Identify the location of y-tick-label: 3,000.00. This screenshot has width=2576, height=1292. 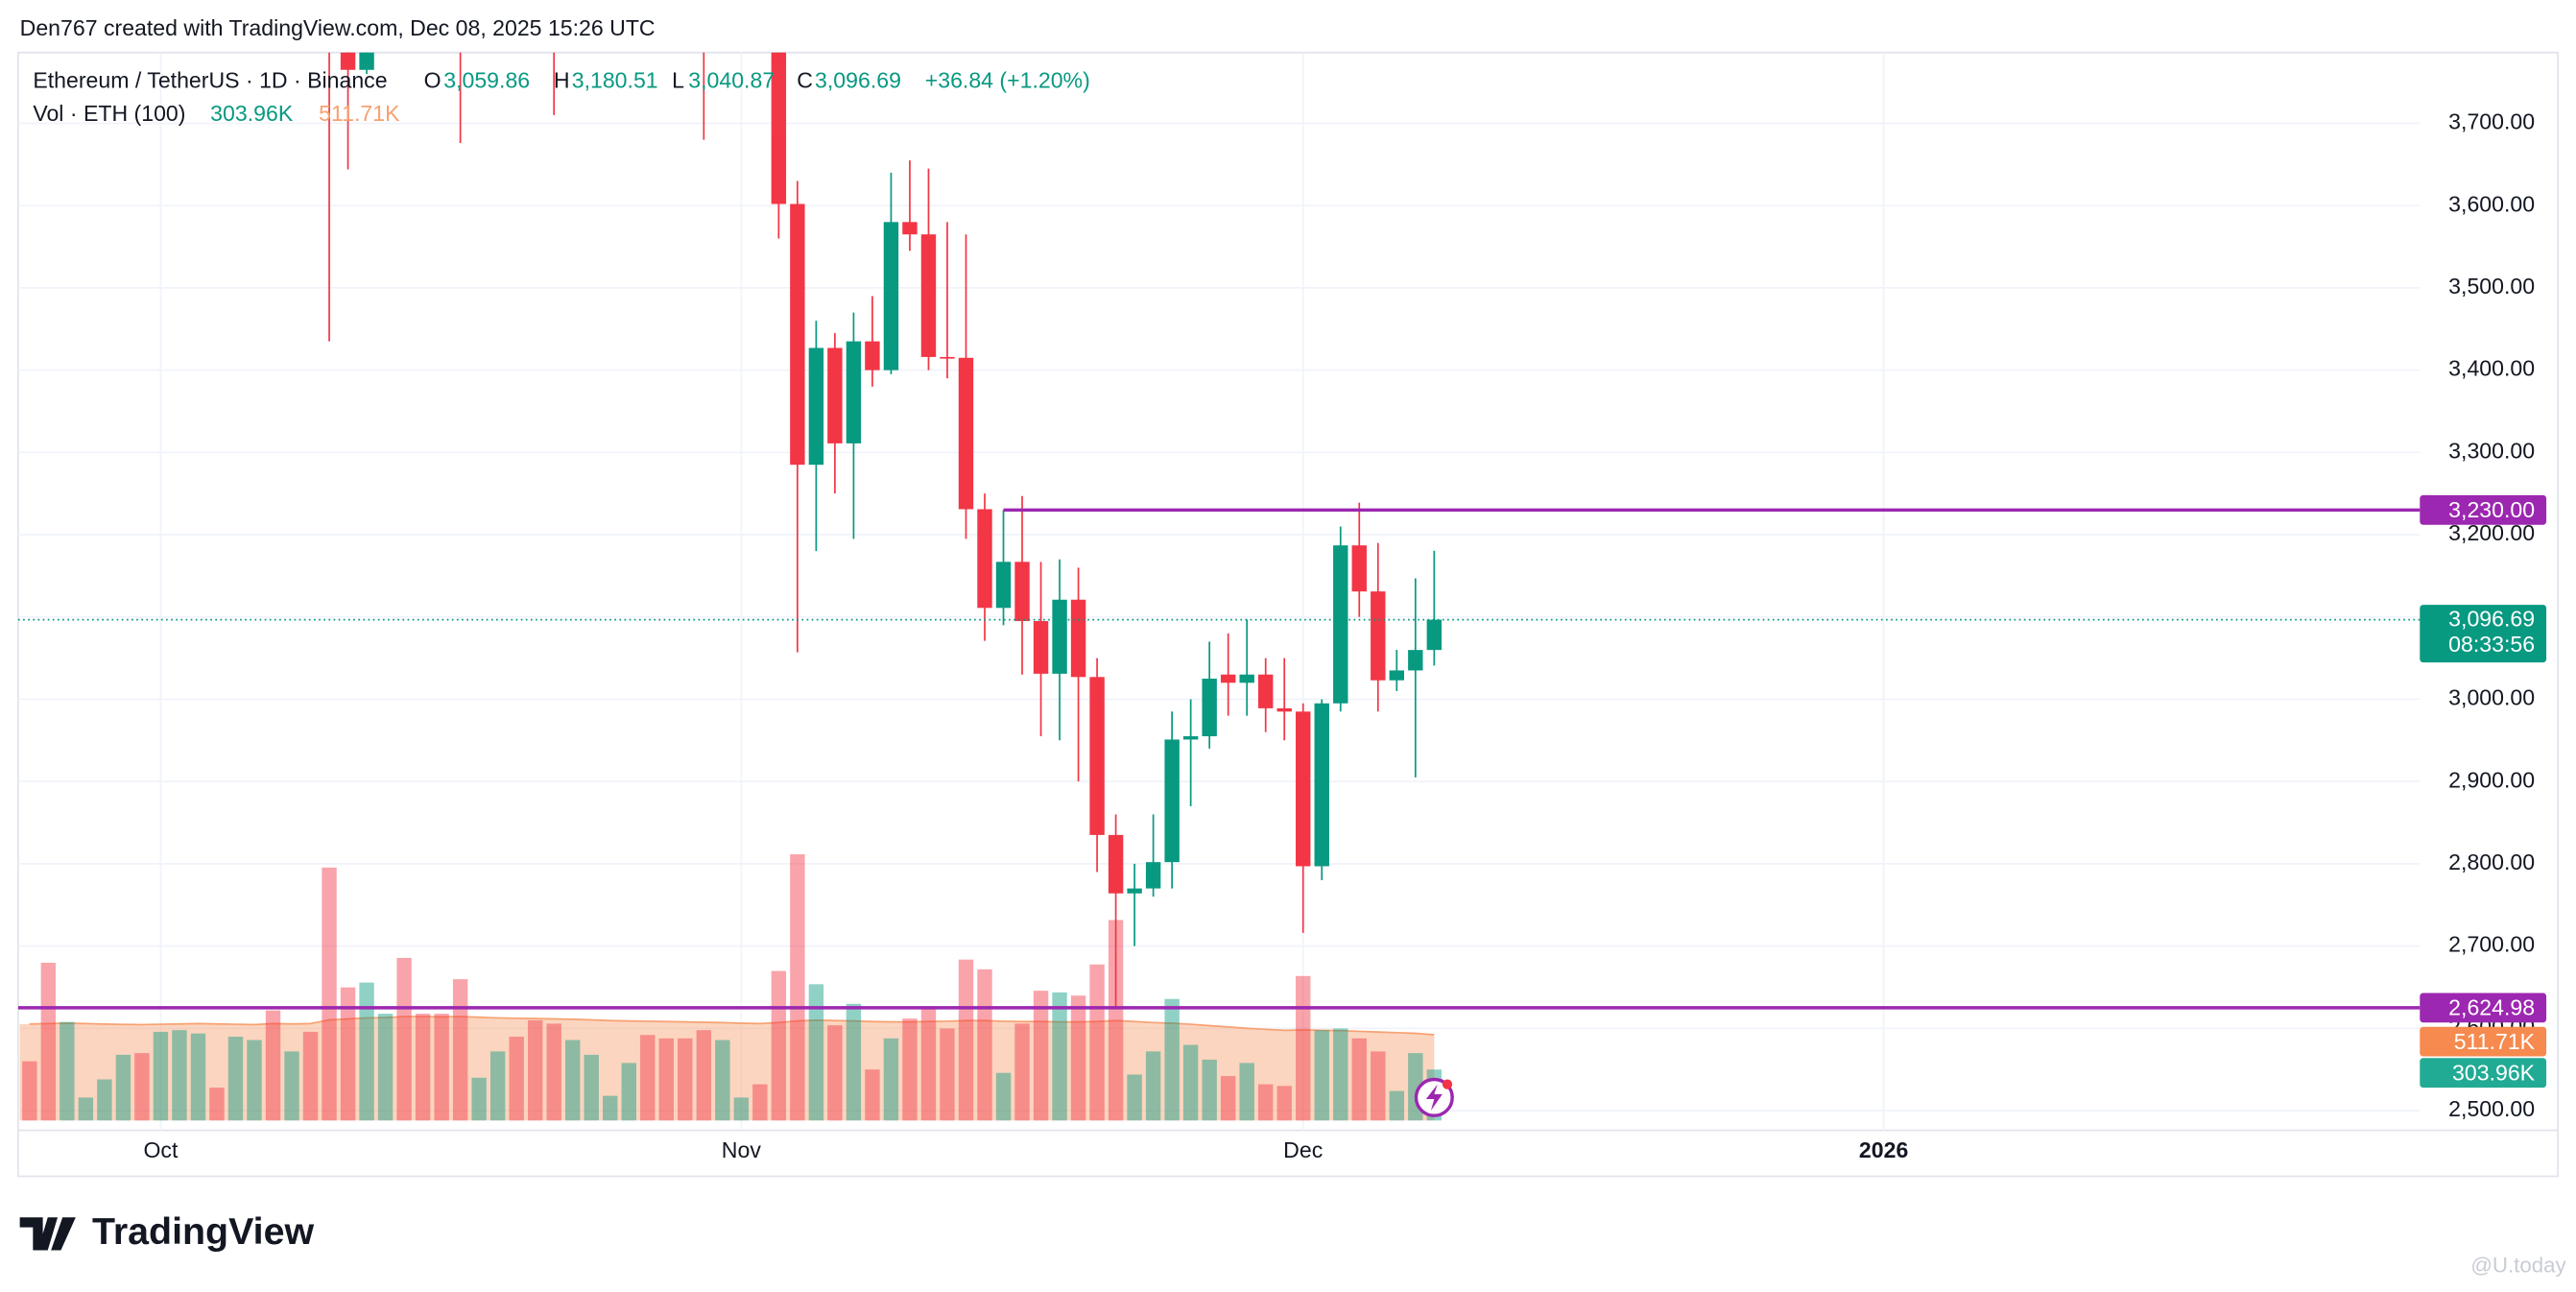
(2491, 697).